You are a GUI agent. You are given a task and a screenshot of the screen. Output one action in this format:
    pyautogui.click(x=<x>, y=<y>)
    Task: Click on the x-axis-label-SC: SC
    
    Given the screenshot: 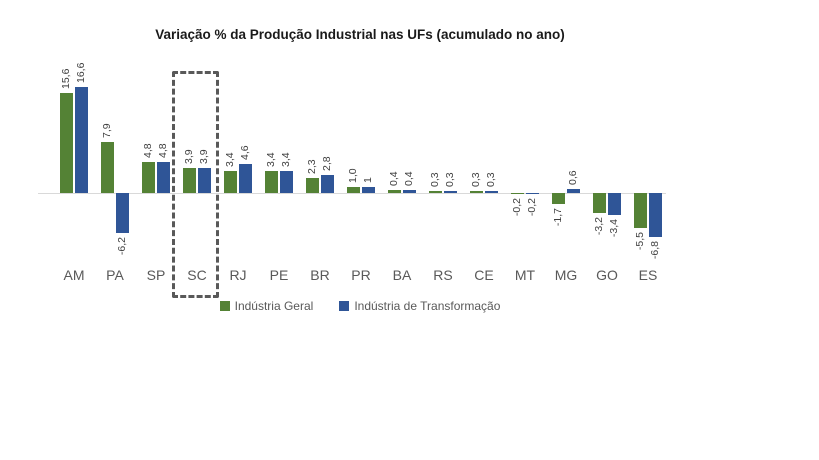 What is the action you would take?
    pyautogui.click(x=197, y=275)
    